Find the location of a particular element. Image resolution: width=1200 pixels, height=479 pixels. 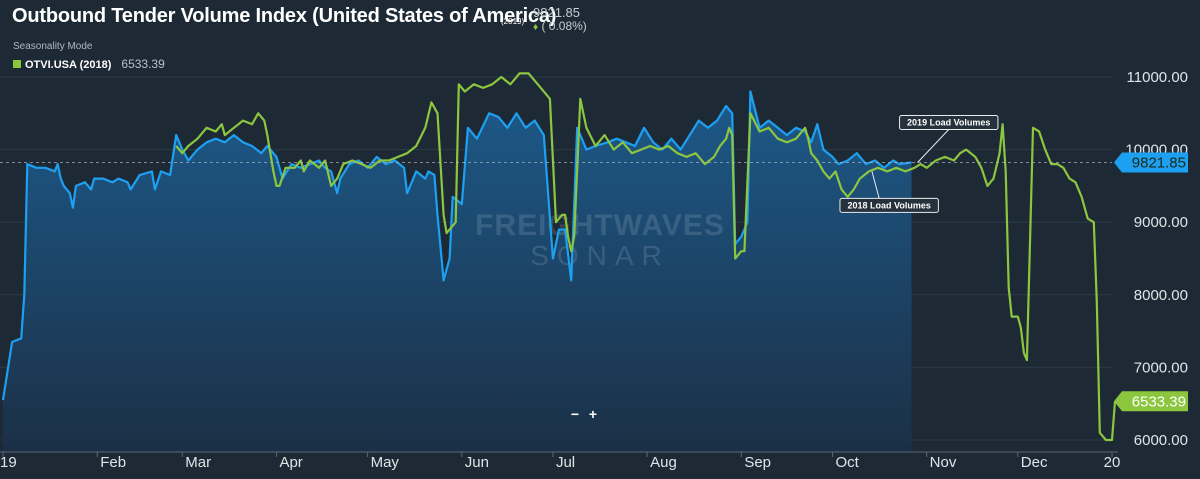

y-tick-label: 7000.00 is located at coordinates (1161, 367).